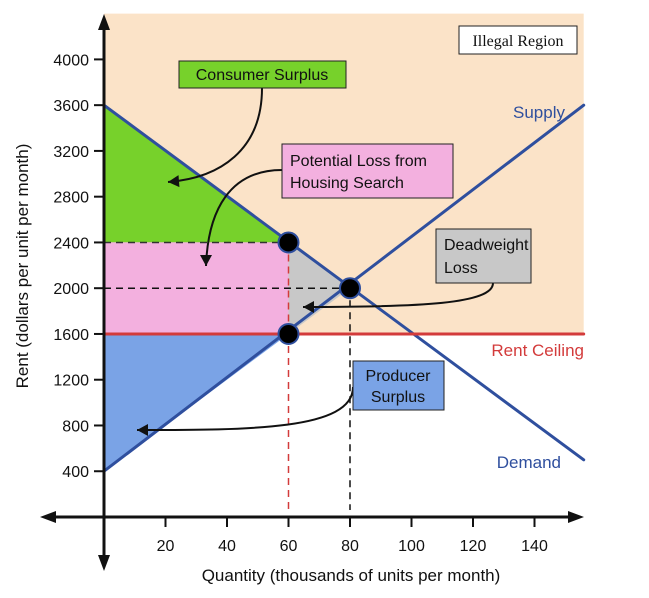 Image resolution: width=649 pixels, height=598 pixels. I want to click on y-axis-arrow-down, so click(104, 563).